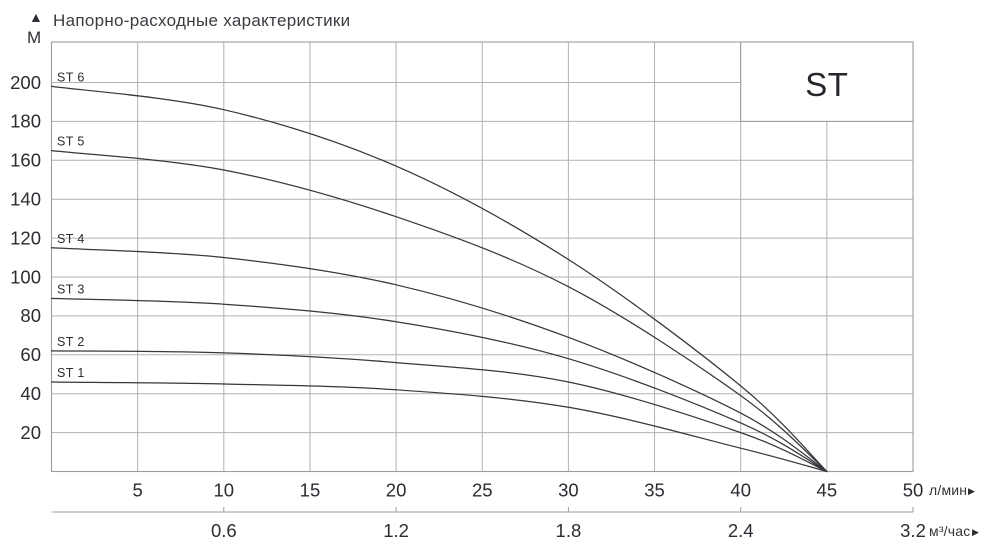 The width and height of the screenshot is (983, 552). Describe the element at coordinates (71, 77) in the screenshot. I see `curve-label-st6: ST 6` at that location.